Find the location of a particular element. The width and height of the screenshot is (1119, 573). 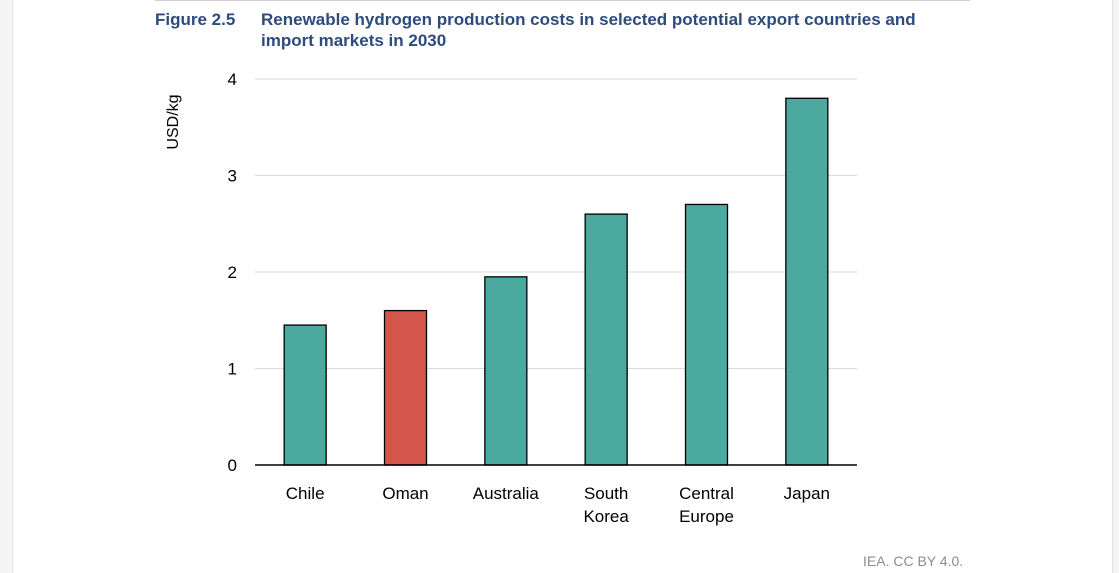

y-axis-title: USD/kg is located at coordinates (173, 121).